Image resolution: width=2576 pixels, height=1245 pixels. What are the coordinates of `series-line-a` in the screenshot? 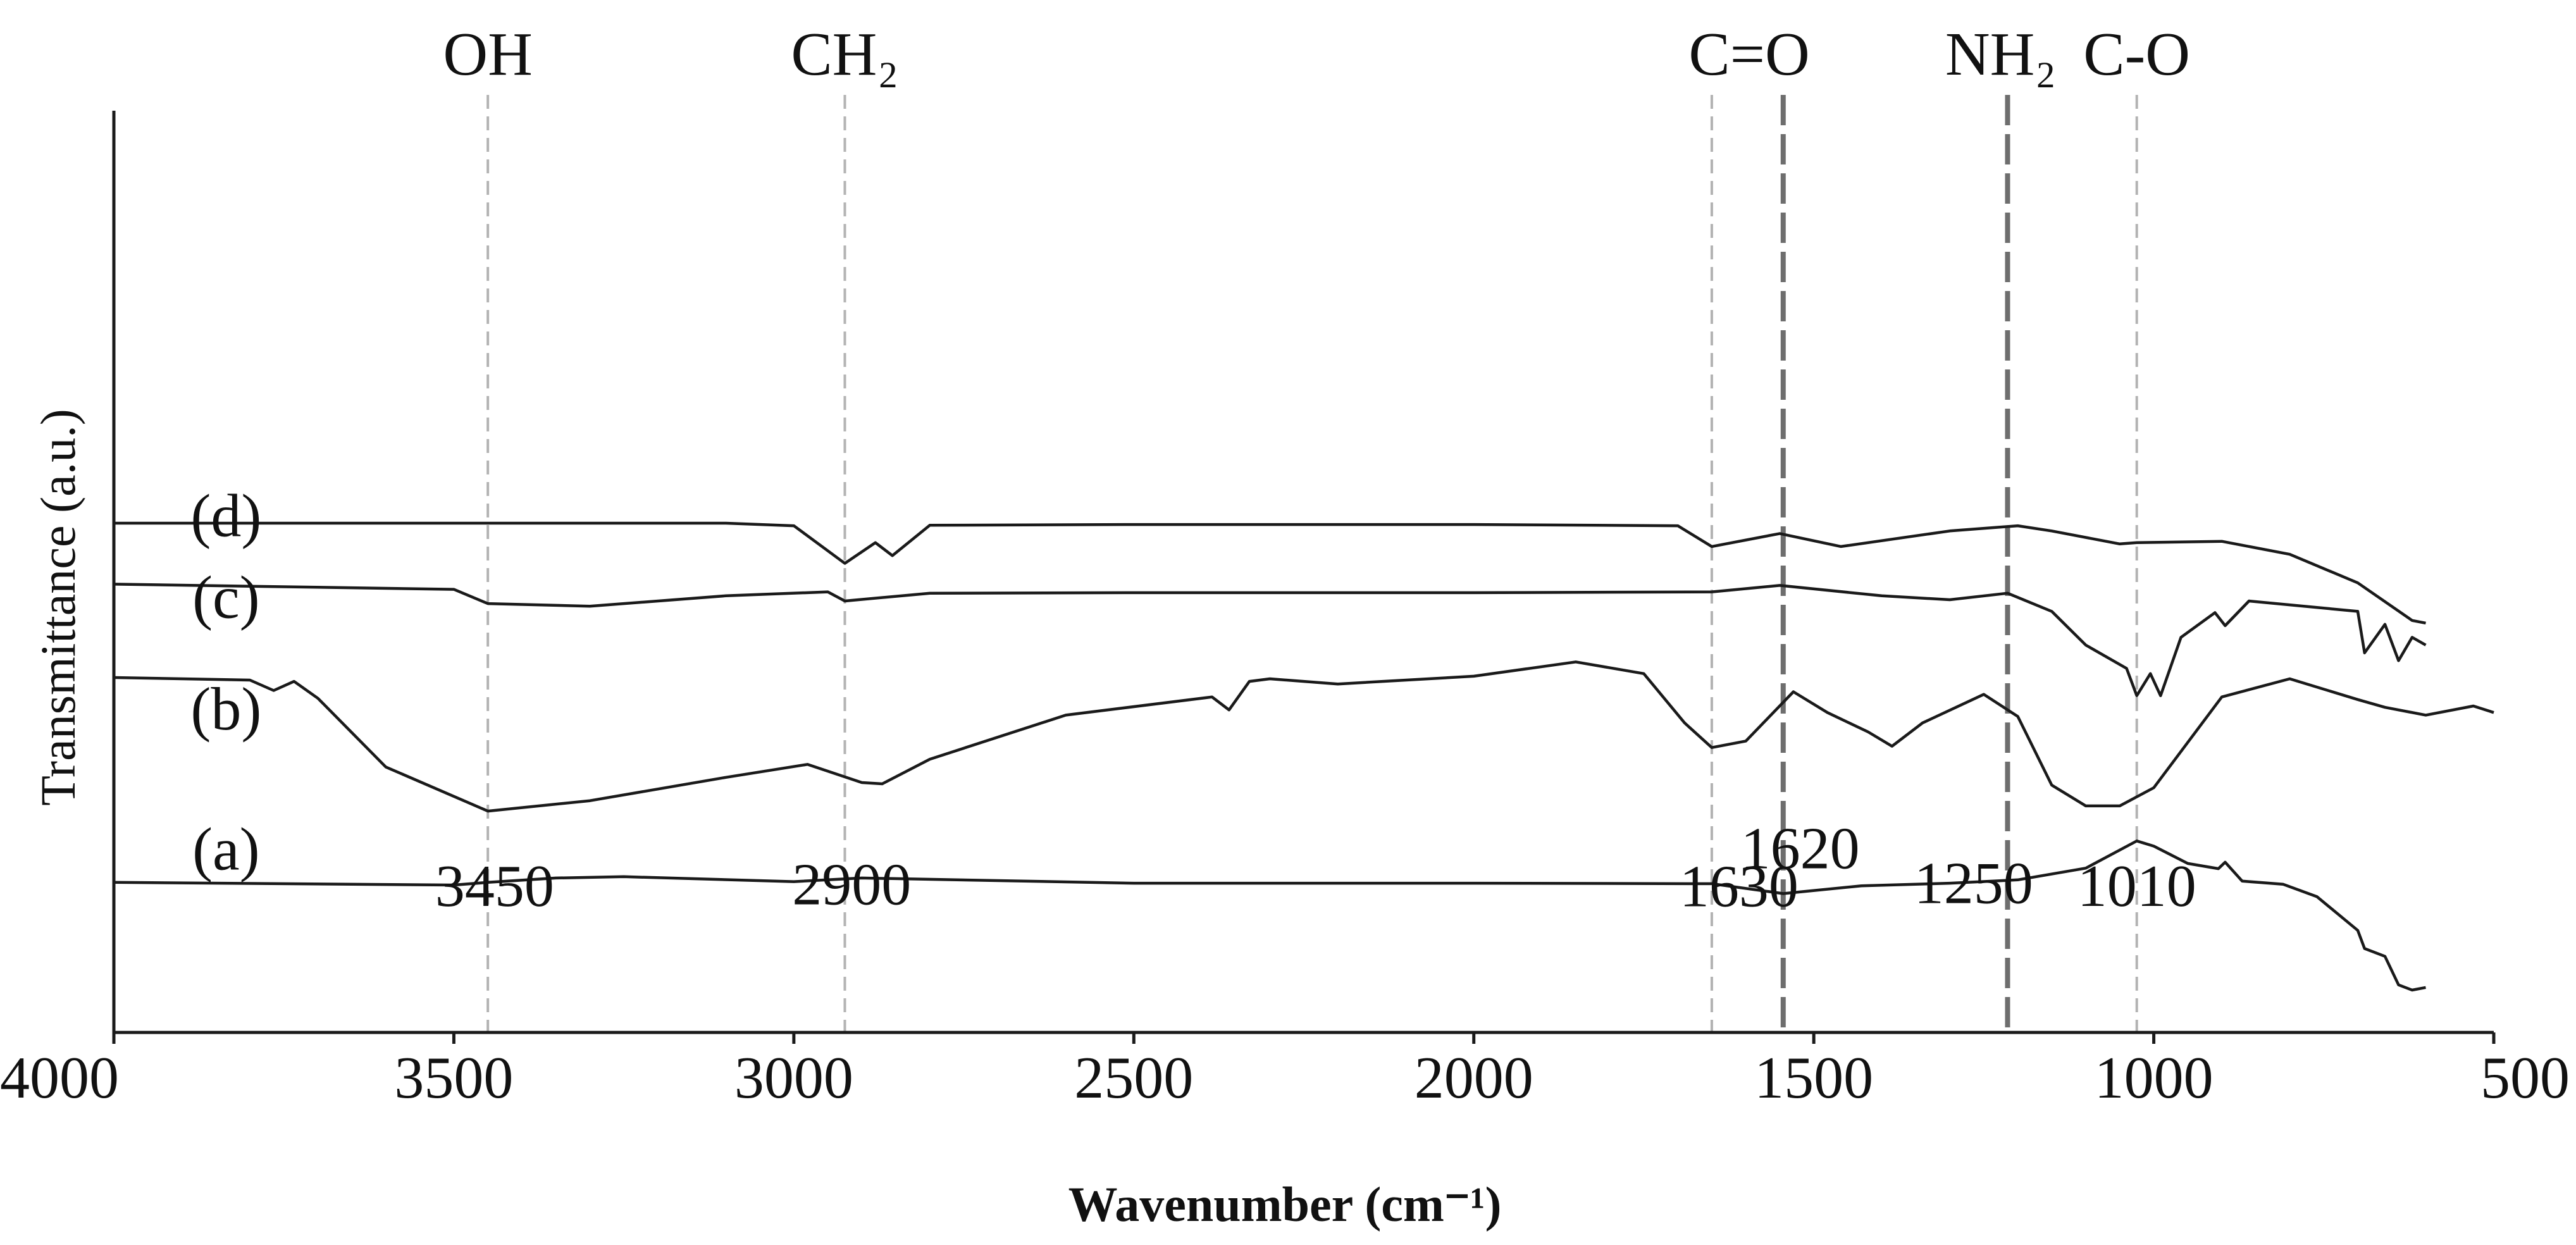 It's located at (1269, 915).